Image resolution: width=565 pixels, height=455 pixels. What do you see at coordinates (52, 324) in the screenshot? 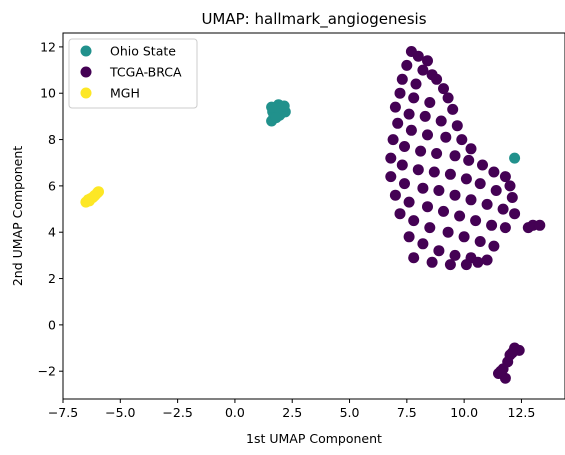
I see `y-tick-label: 0` at bounding box center [52, 324].